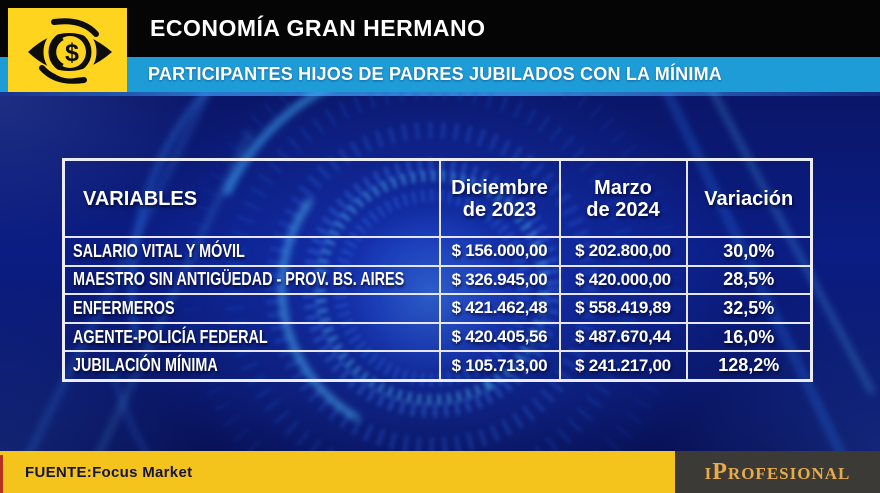  What do you see at coordinates (749, 337) in the screenshot?
I see `cell-variation: 16,0%` at bounding box center [749, 337].